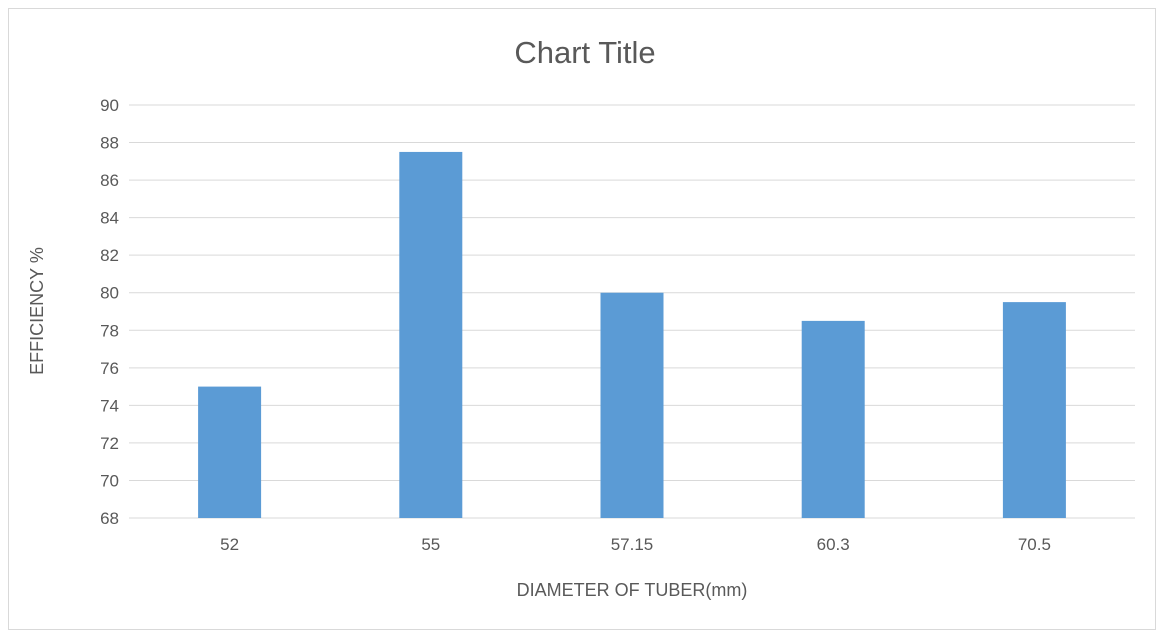 Image resolution: width=1157 pixels, height=631 pixels. I want to click on y-tick-label: 72, so click(109, 443).